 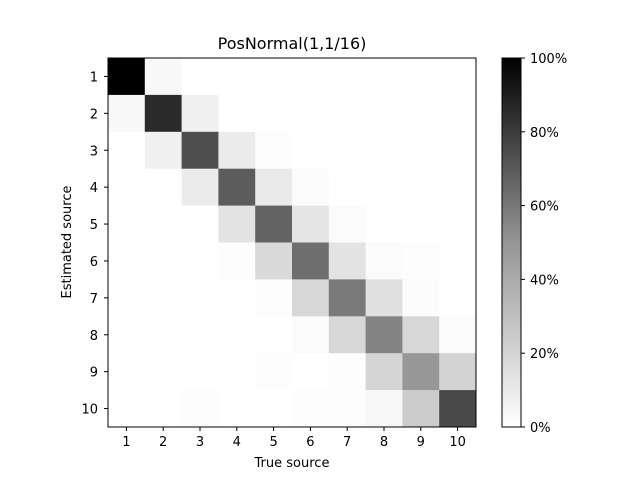 I want to click on y-tick-label: 5, so click(x=94, y=225).